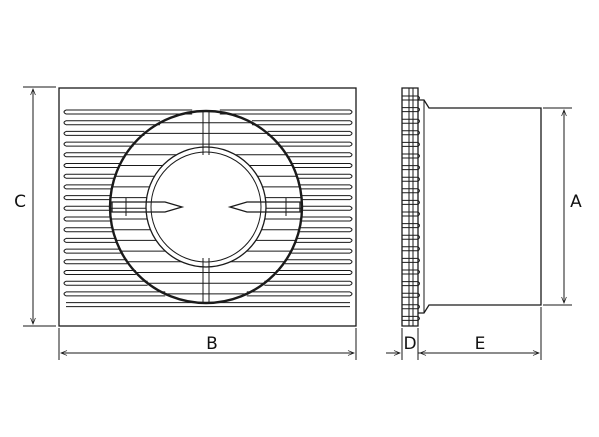  I want to click on dimension-c-label: C, so click(20, 202).